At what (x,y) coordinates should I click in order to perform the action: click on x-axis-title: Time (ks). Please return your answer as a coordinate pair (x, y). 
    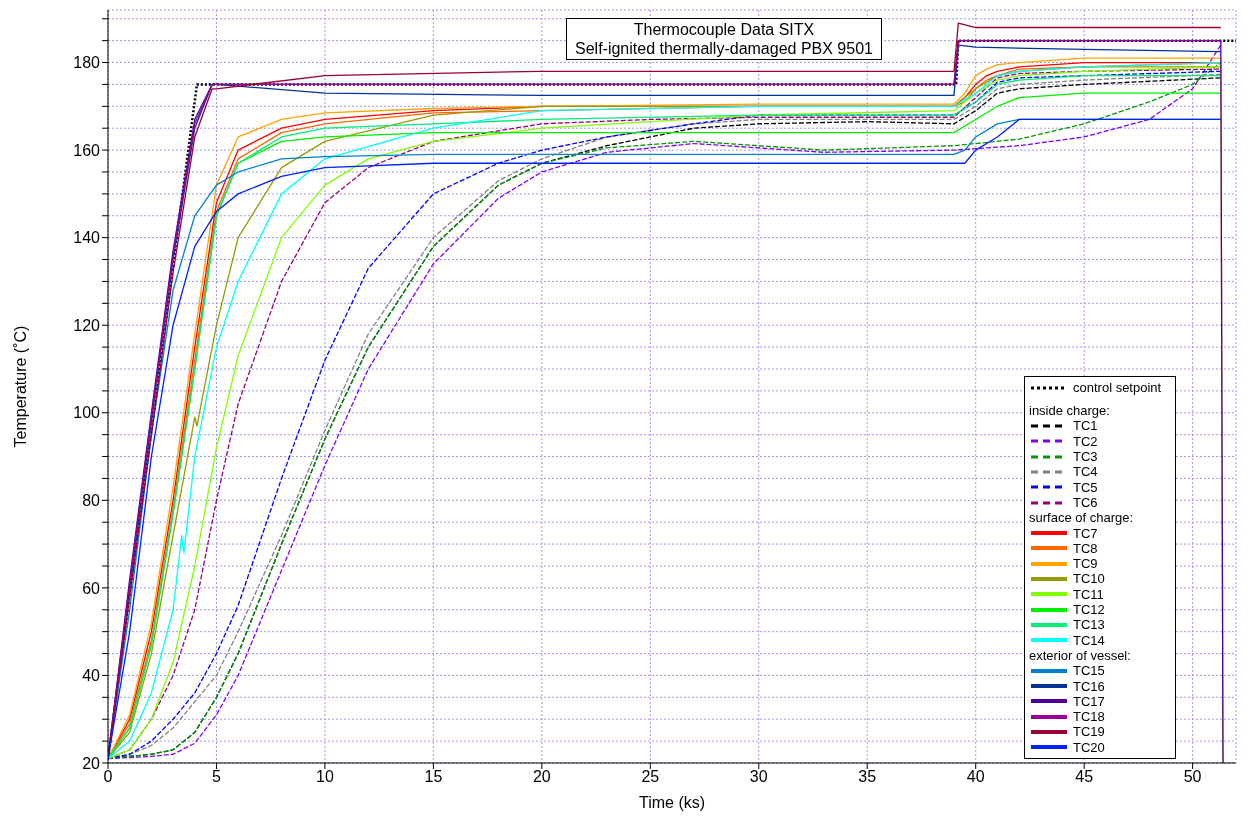
    Looking at the image, I should click on (672, 802).